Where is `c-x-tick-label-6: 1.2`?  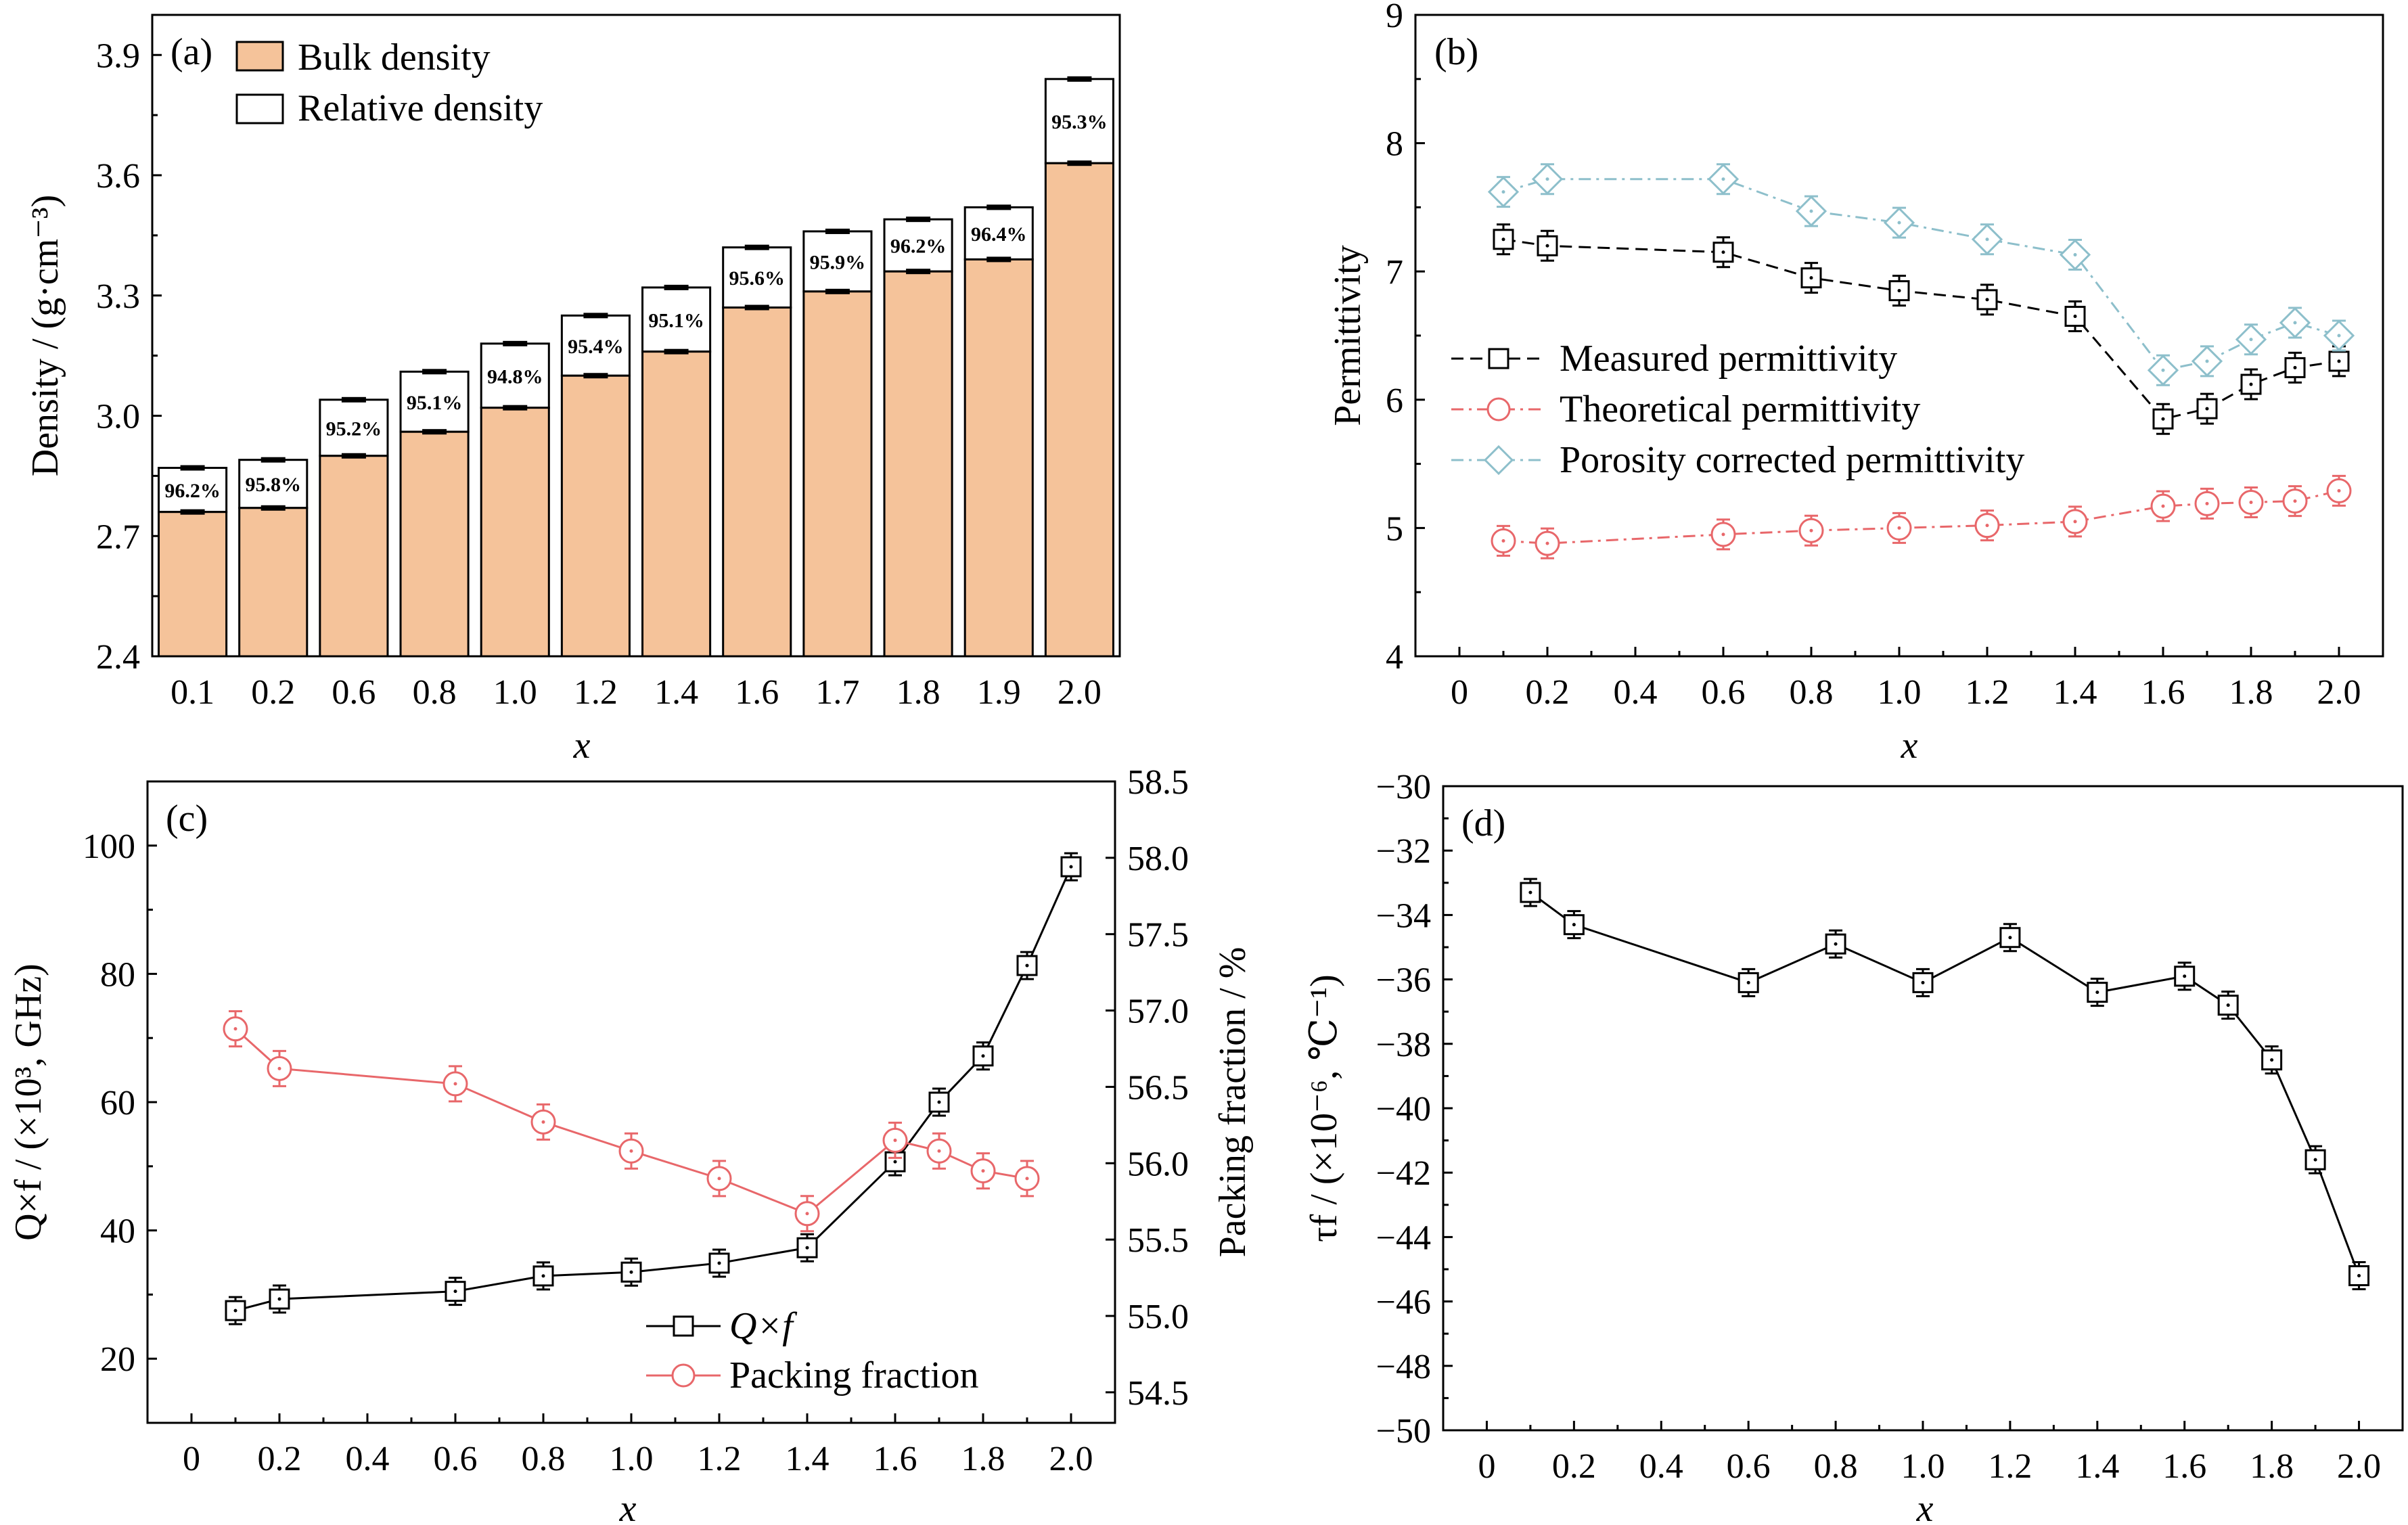 c-x-tick-label-6: 1.2 is located at coordinates (720, 1459).